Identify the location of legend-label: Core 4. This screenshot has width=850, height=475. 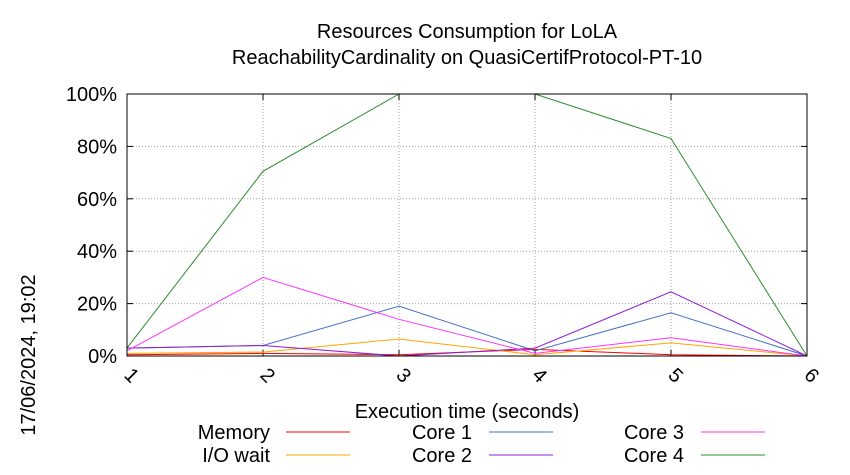
(654, 456).